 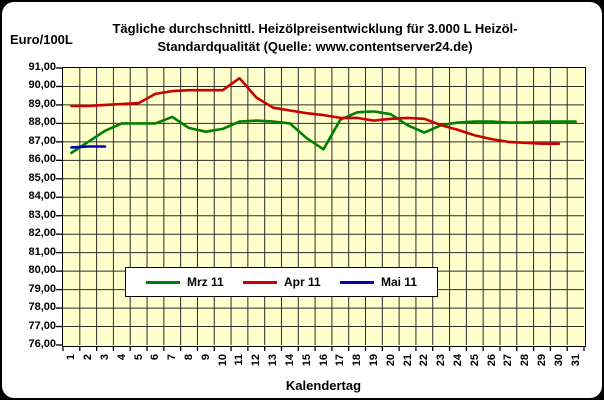 What do you see at coordinates (185, 282) in the screenshot?
I see `legend-item: Mrz 11` at bounding box center [185, 282].